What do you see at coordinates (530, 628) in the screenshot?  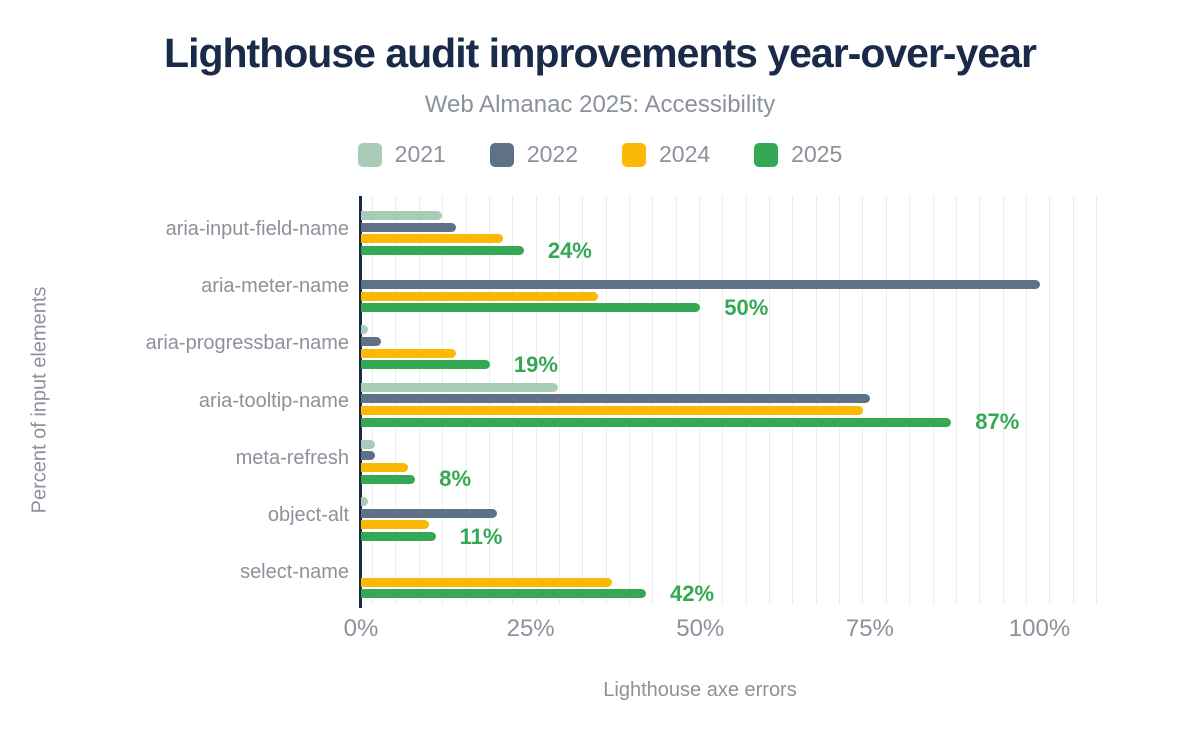 I see `x-tick-25%: 25%` at bounding box center [530, 628].